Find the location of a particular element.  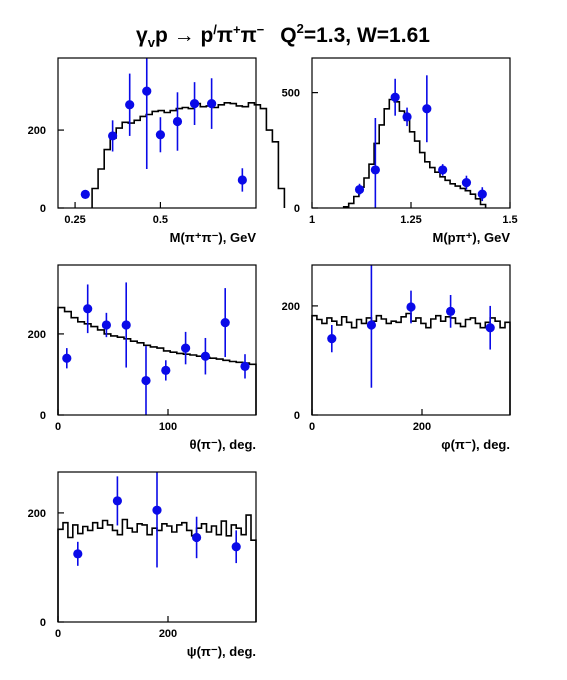

histogram-phi is located at coordinates (411, 363).